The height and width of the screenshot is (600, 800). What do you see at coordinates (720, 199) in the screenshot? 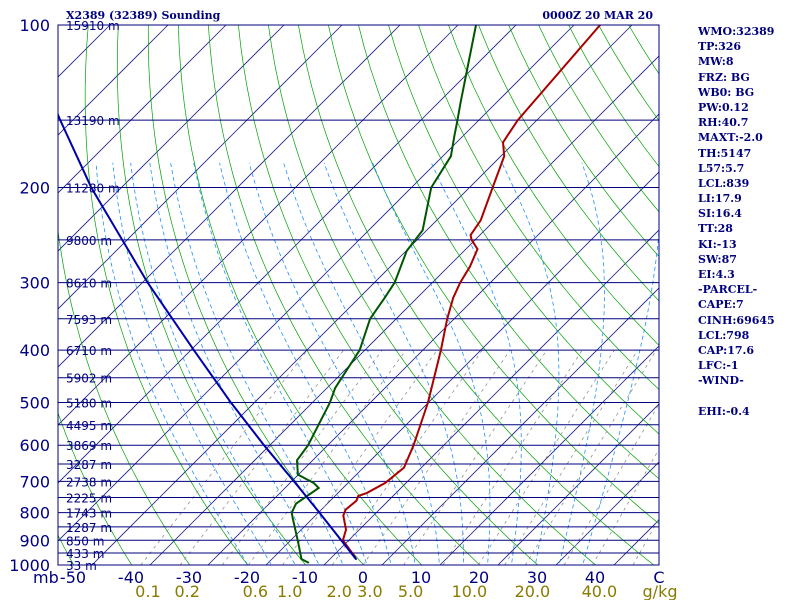
I see `stat-item: LI:17.9` at bounding box center [720, 199].